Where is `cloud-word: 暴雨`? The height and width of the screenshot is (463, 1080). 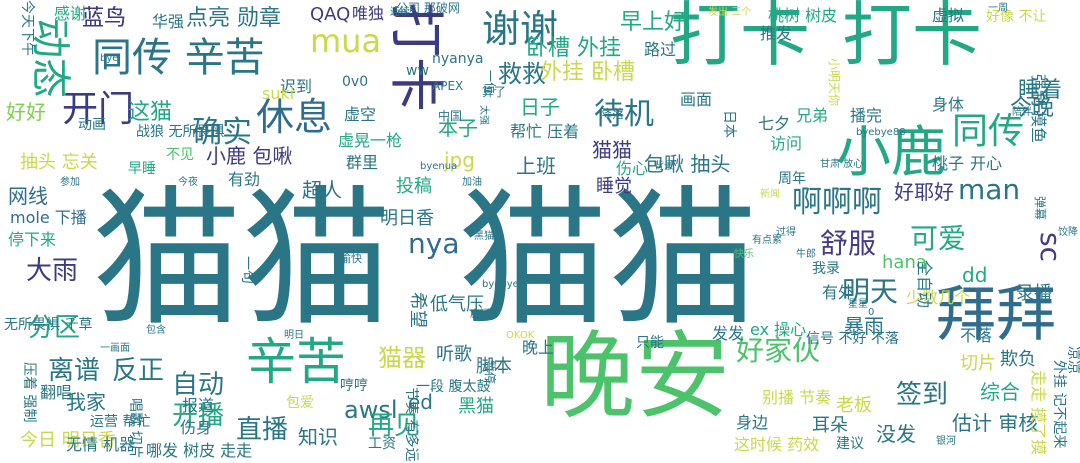
cloud-word: 暴雨 is located at coordinates (864, 326).